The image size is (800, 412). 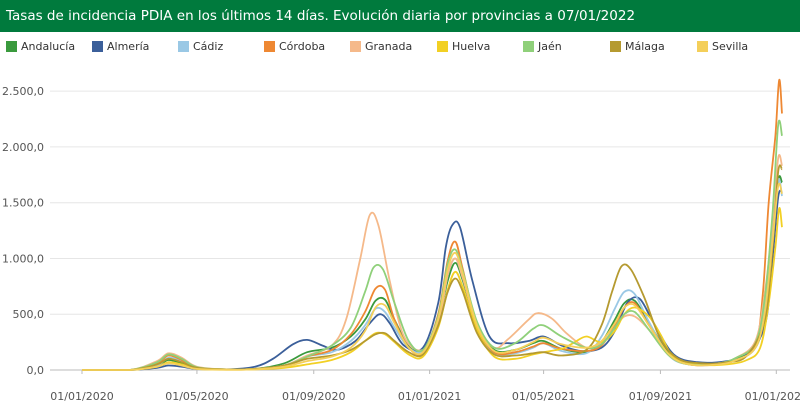 What do you see at coordinates (23, 258) in the screenshot?
I see `y-tick-label: 1.000,0` at bounding box center [23, 258].